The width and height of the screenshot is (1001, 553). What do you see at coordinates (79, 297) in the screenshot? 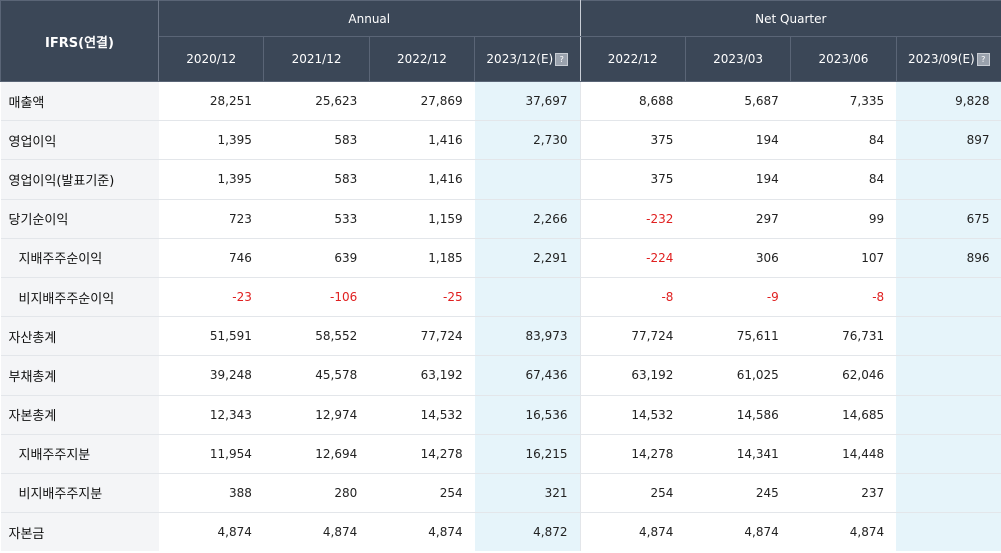
I see `row-label: 비지배주주순이익` at bounding box center [79, 297].